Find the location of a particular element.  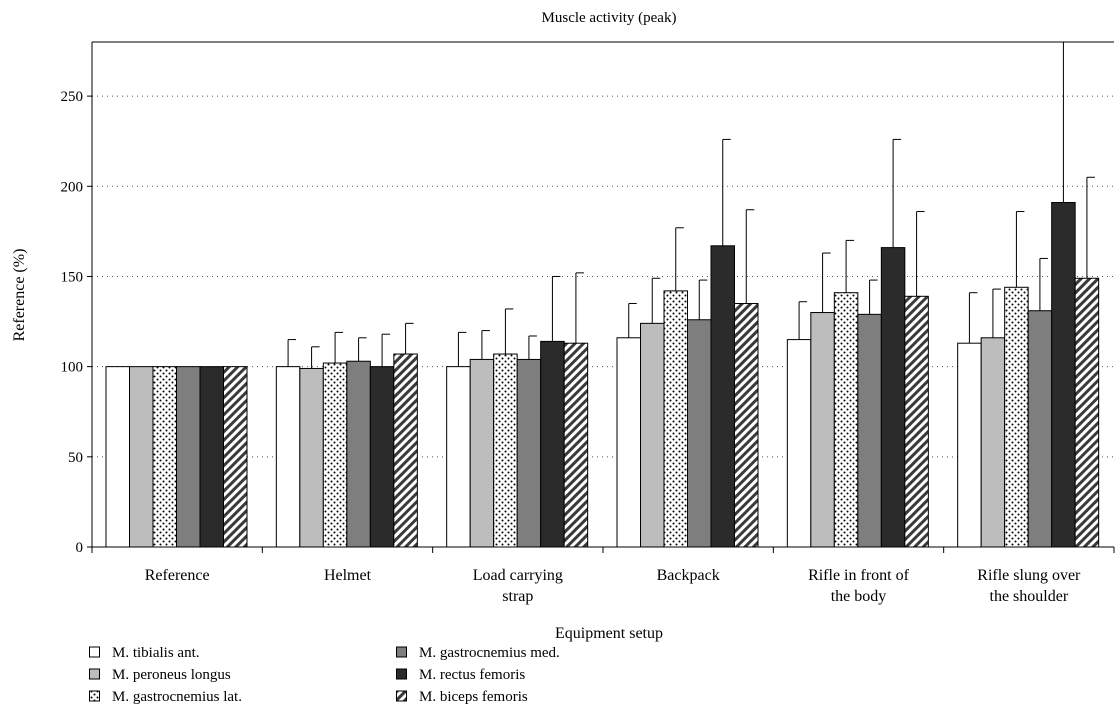

legend-label: M. biceps femoris is located at coordinates (473, 697).